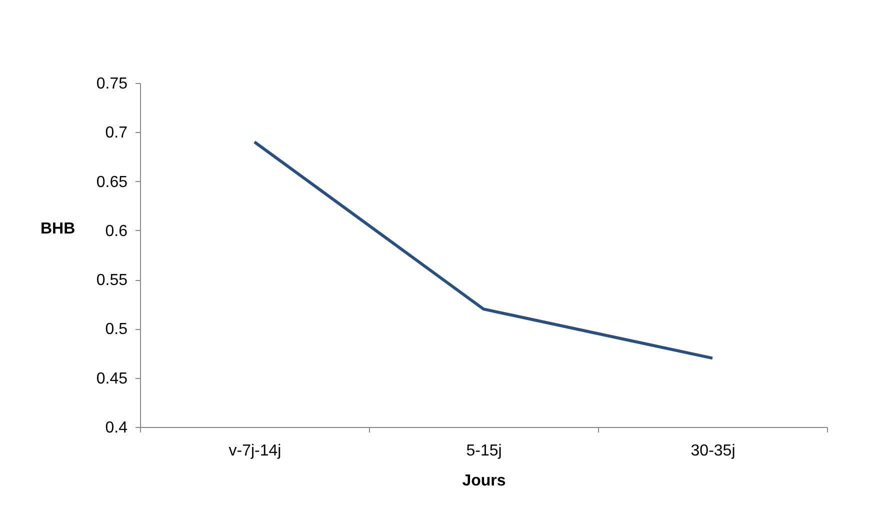  What do you see at coordinates (112, 84) in the screenshot?
I see `y-tick-label: 0.75` at bounding box center [112, 84].